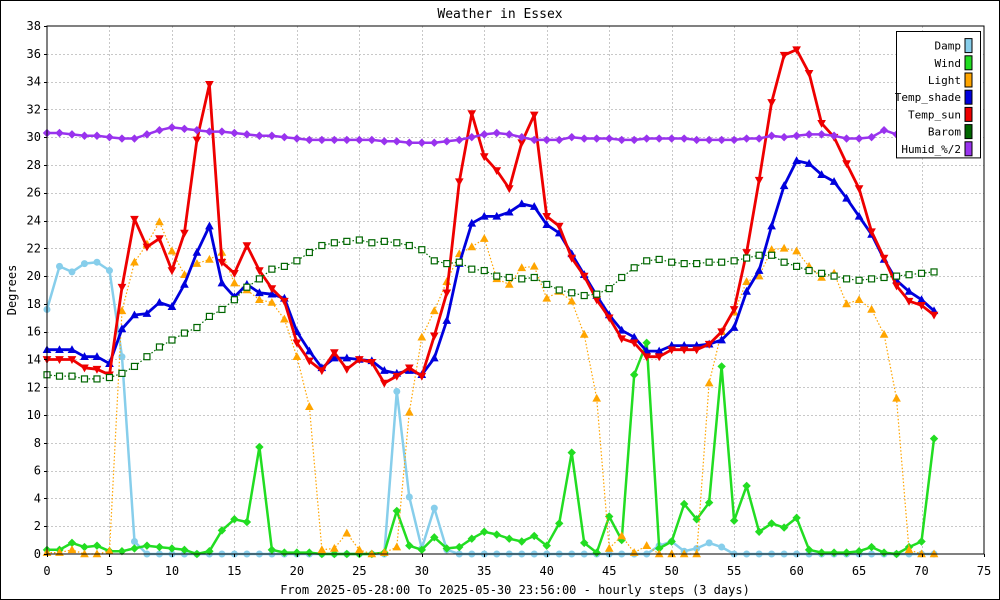  What do you see at coordinates (172, 571) in the screenshot?
I see `x-tick-label: 10` at bounding box center [172, 571].